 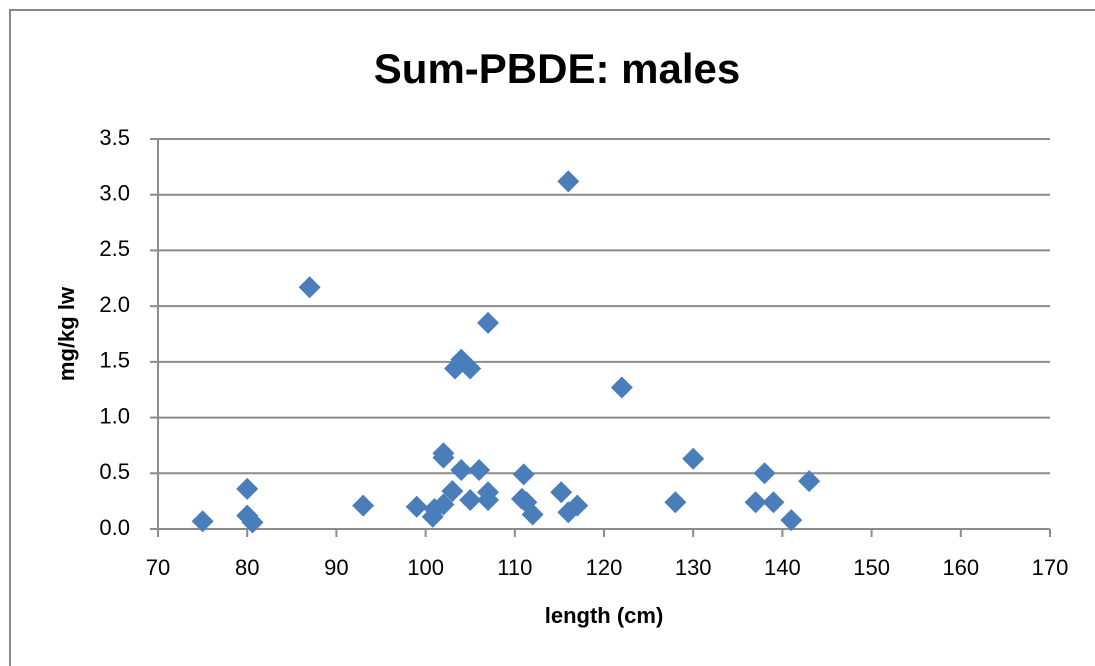 What do you see at coordinates (1050, 567) in the screenshot?
I see `x-tick-label: 170` at bounding box center [1050, 567].